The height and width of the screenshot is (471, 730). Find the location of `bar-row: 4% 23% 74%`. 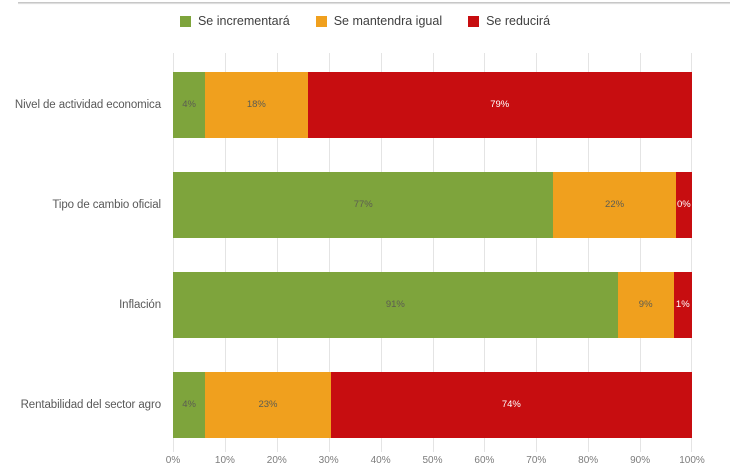

bar-row: 4% 23% 74% is located at coordinates (432, 405).